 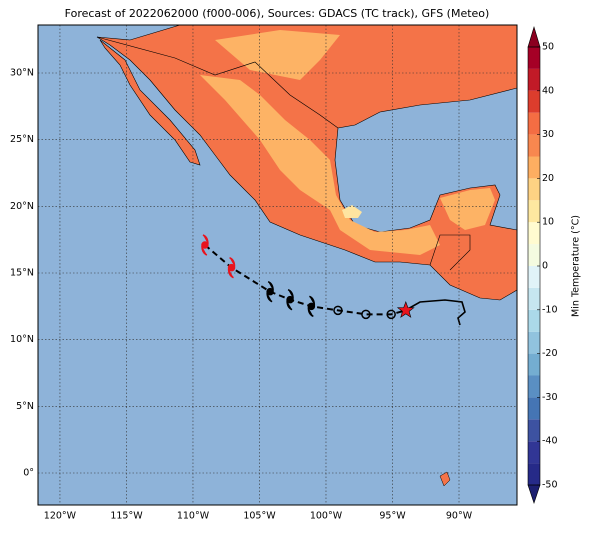 I want to click on colorbar-label: Min Temperature (°C), so click(x=576, y=266).